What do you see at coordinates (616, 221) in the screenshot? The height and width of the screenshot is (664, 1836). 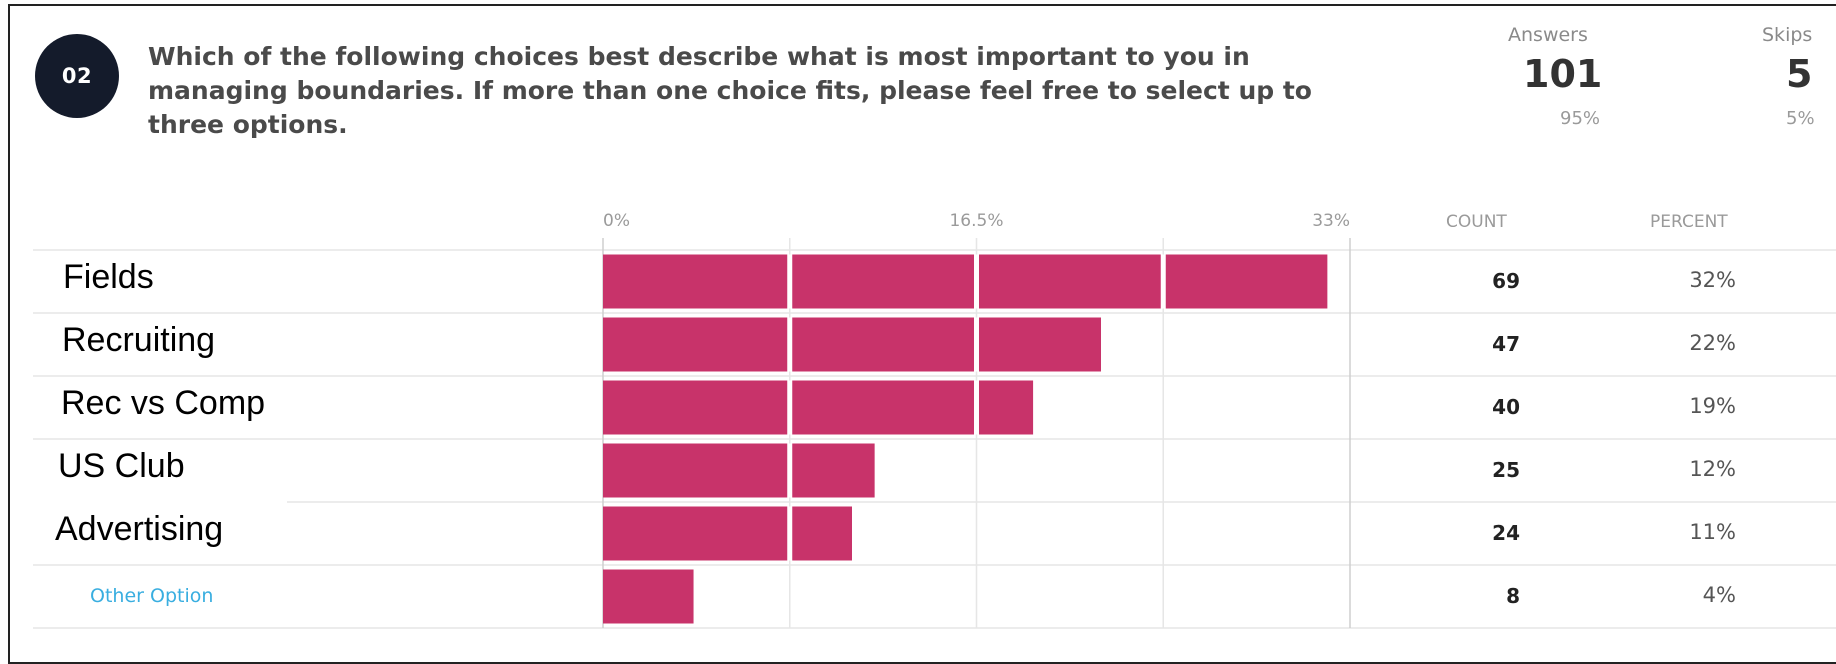 I see `x-tick-label: 0%` at bounding box center [616, 221].